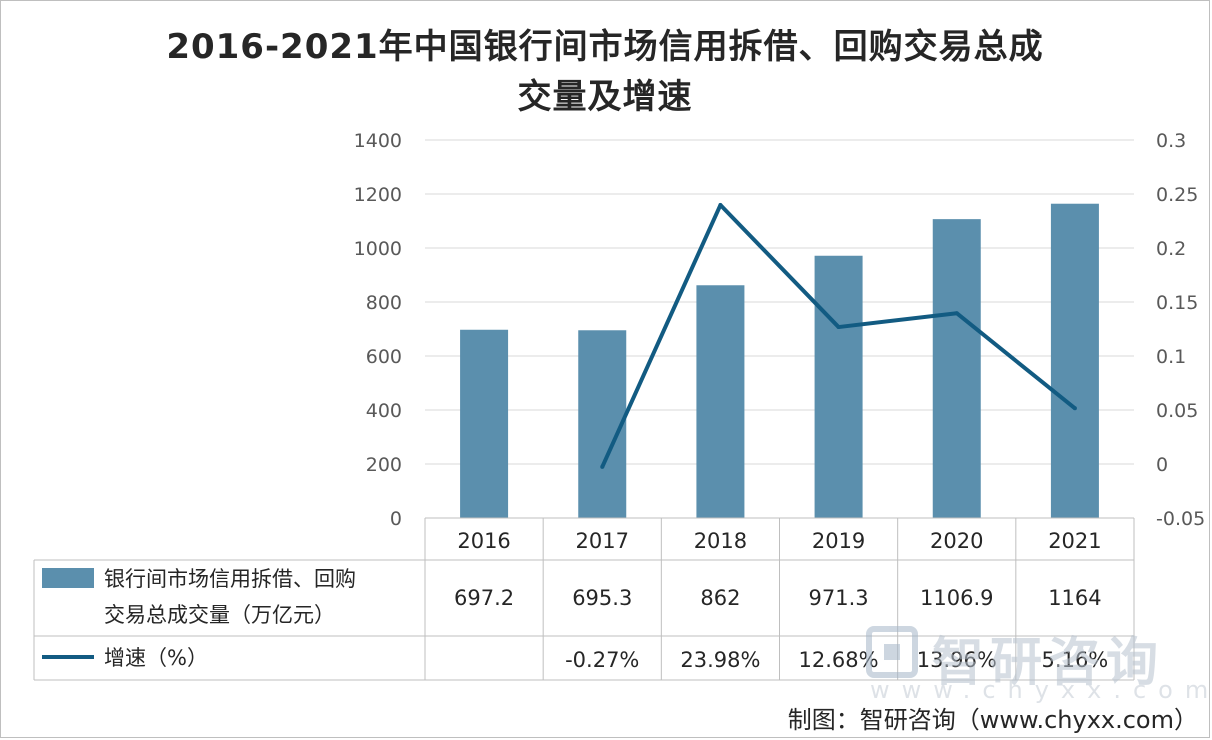 Image resolution: width=1212 pixels, height=740 pixels. Describe the element at coordinates (384, 303) in the screenshot. I see `left-y-tick-label: 800` at that location.